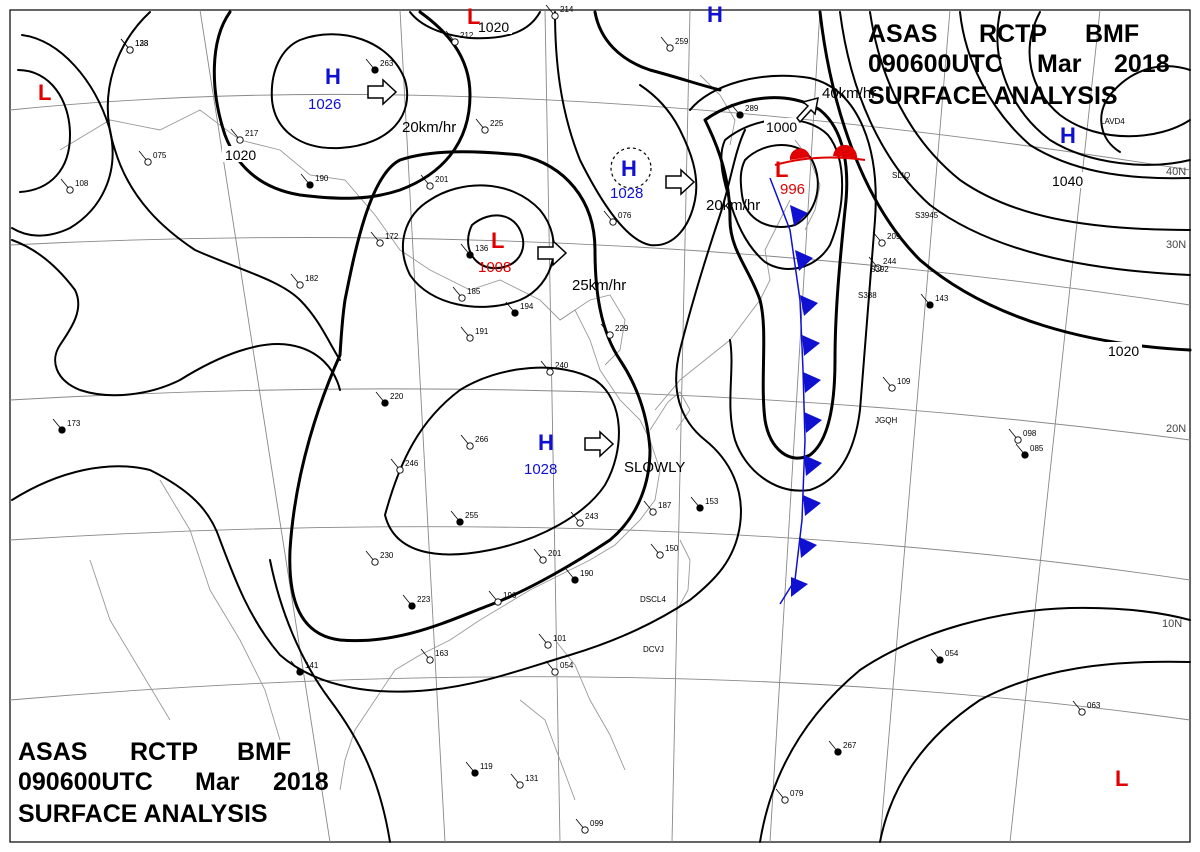 Image resolution: width=1200 pixels, height=852 pixels. I want to click on station-plot: 172, so click(384, 239).